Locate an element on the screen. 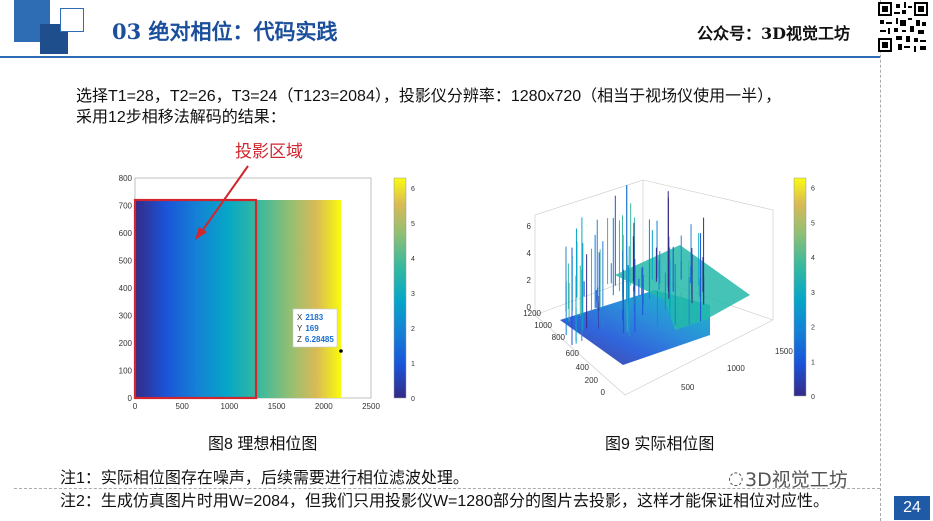 The image size is (933, 521). svg-text:Z6.28485: Z 6.28485 is located at coordinates (315, 339).